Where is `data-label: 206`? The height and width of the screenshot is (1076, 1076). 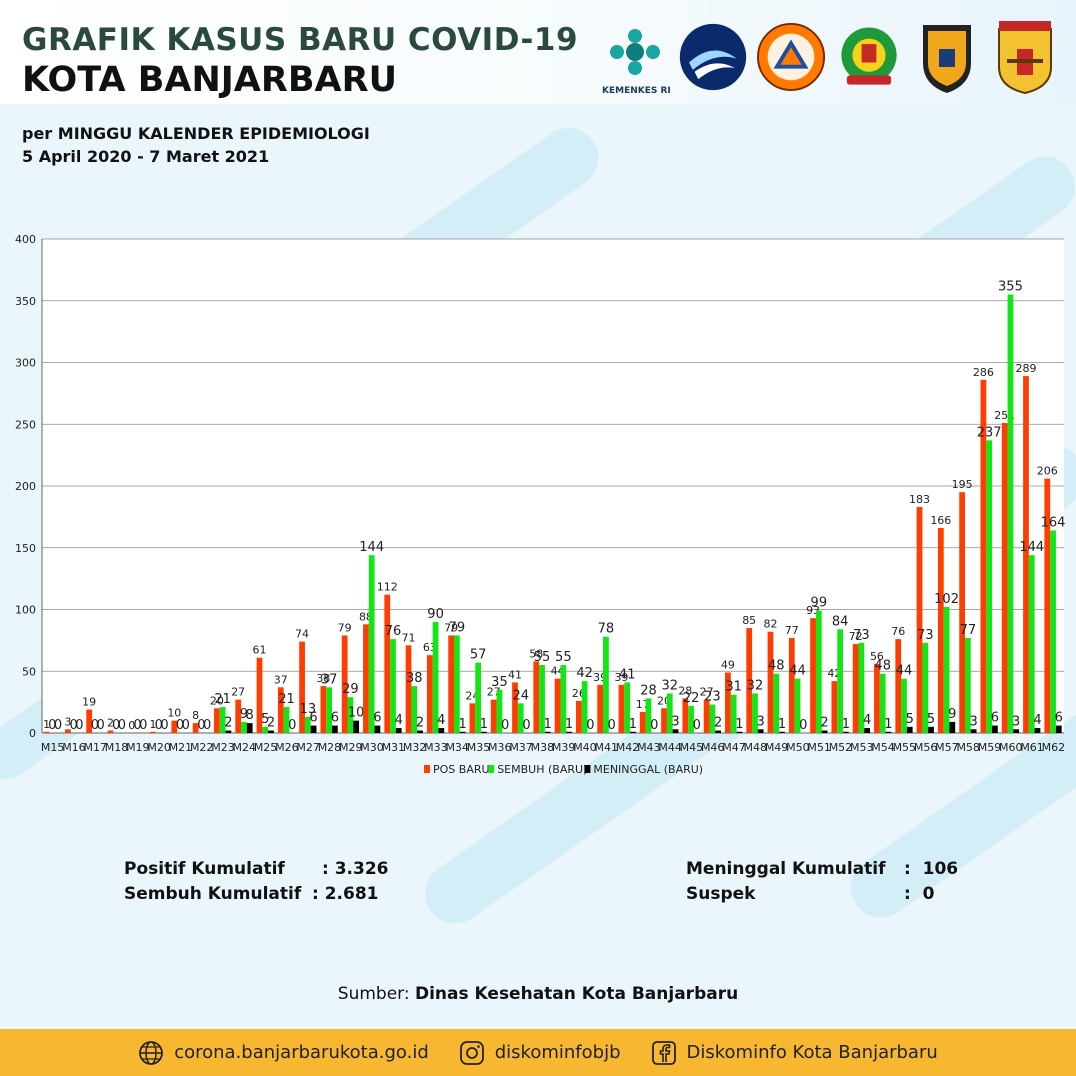 data-label: 206 is located at coordinates (1047, 471).